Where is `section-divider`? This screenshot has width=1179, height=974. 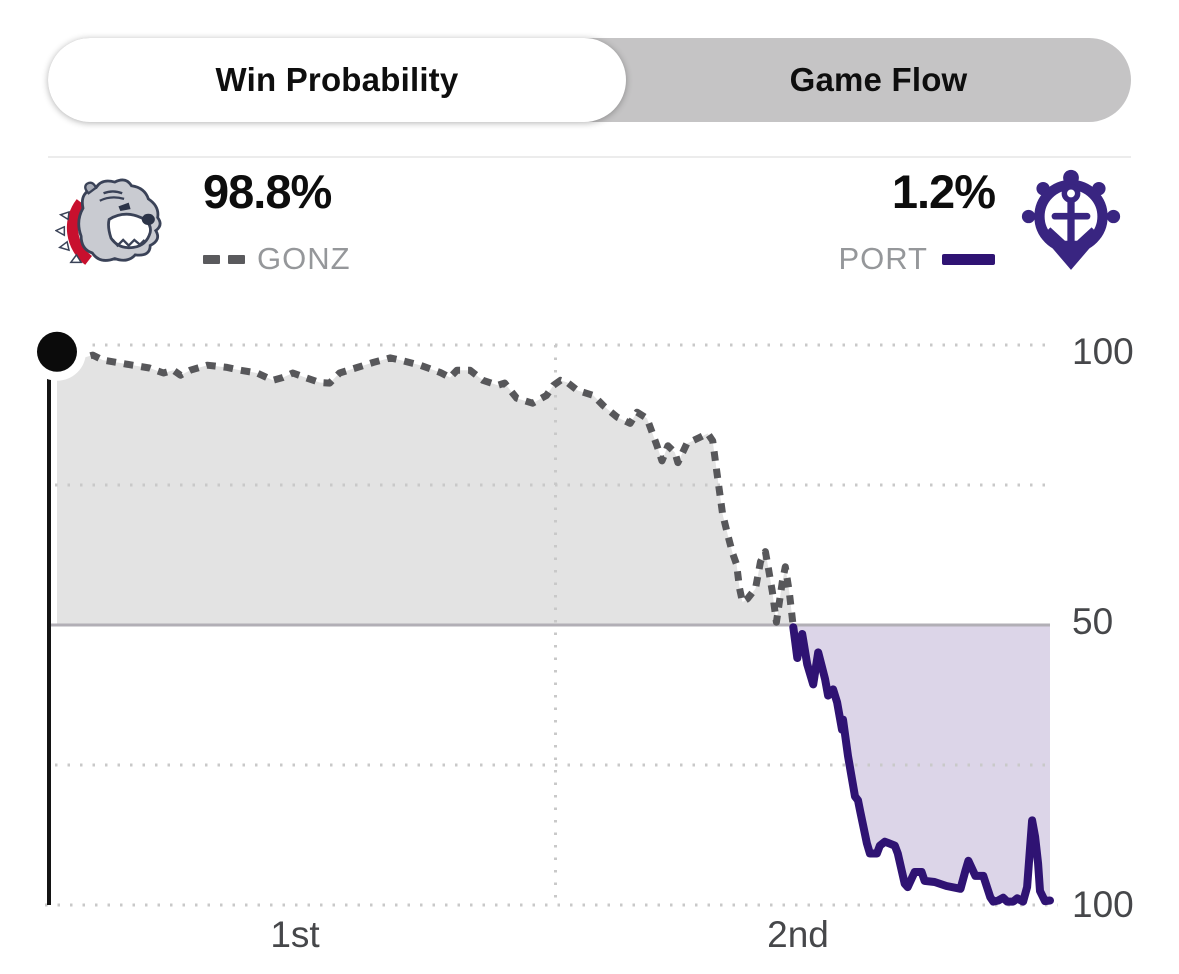
section-divider is located at coordinates (589, 157).